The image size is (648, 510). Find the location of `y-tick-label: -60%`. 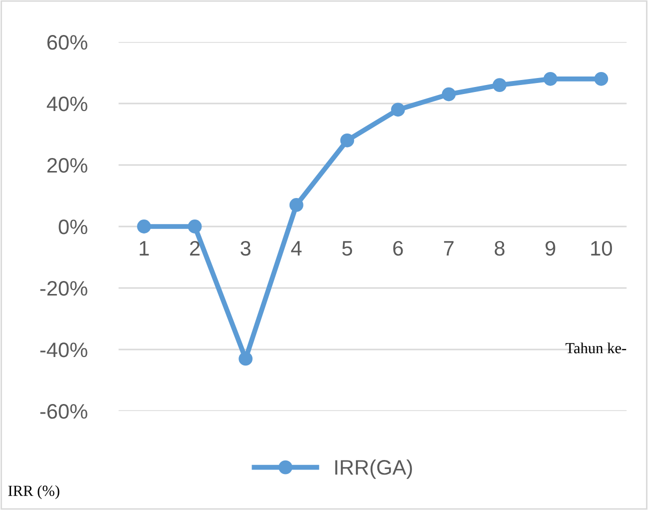

y-tick-label: -60% is located at coordinates (64, 411).